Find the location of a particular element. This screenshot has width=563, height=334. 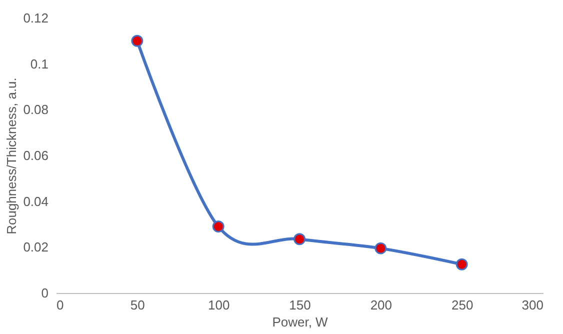

x-tick-label: 100 is located at coordinates (219, 305).